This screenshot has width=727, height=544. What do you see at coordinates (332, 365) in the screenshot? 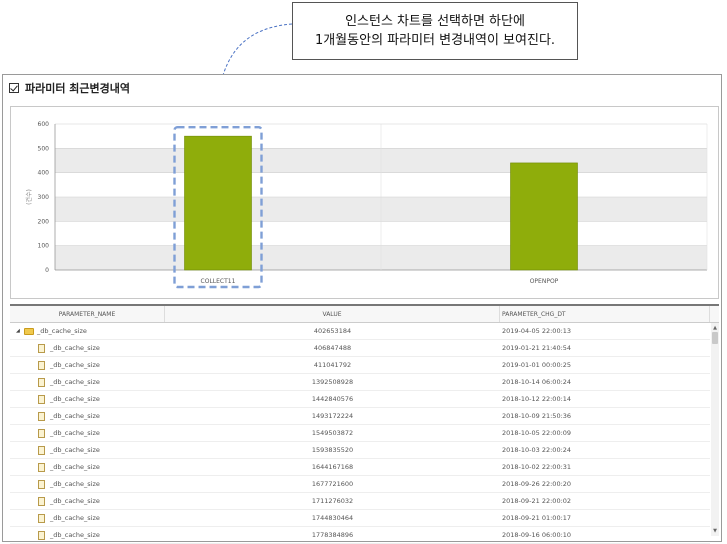
I see `cell-value: 411041792` at bounding box center [332, 365].